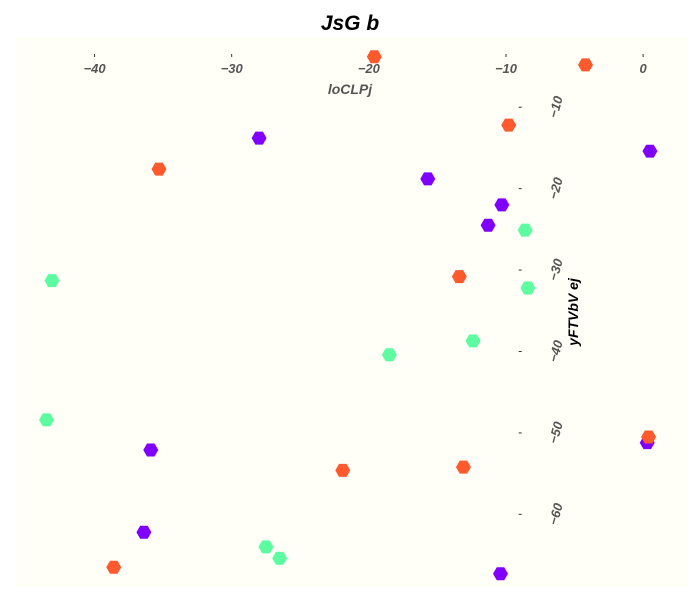 The width and height of the screenshot is (700, 600). I want to click on x-tick-label: −40, so click(95, 68).